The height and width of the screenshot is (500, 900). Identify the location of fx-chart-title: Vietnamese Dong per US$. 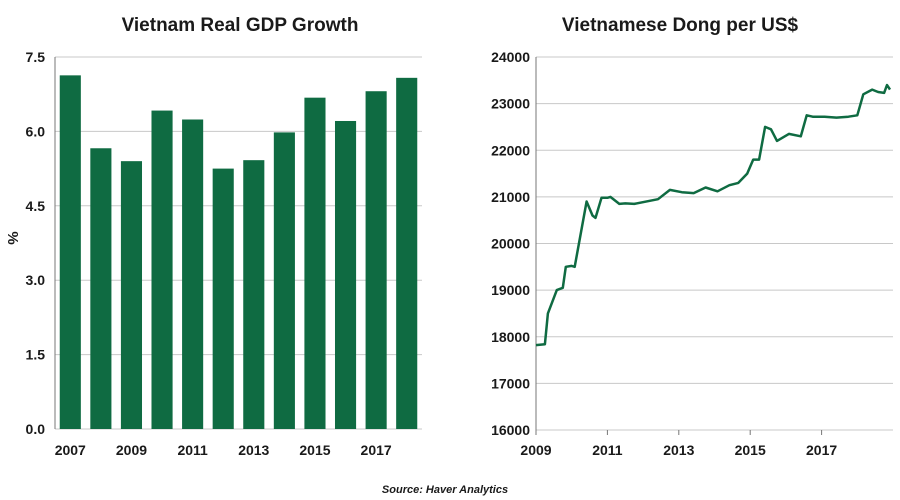
(680, 25).